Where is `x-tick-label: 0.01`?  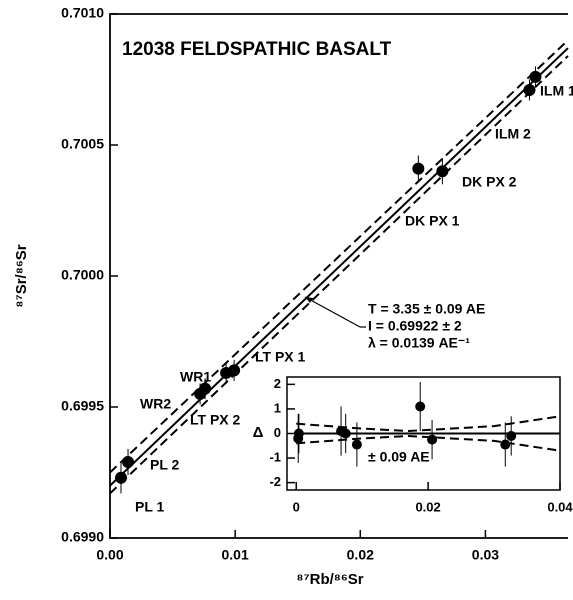 x-tick-label: 0.01 is located at coordinates (235, 555).